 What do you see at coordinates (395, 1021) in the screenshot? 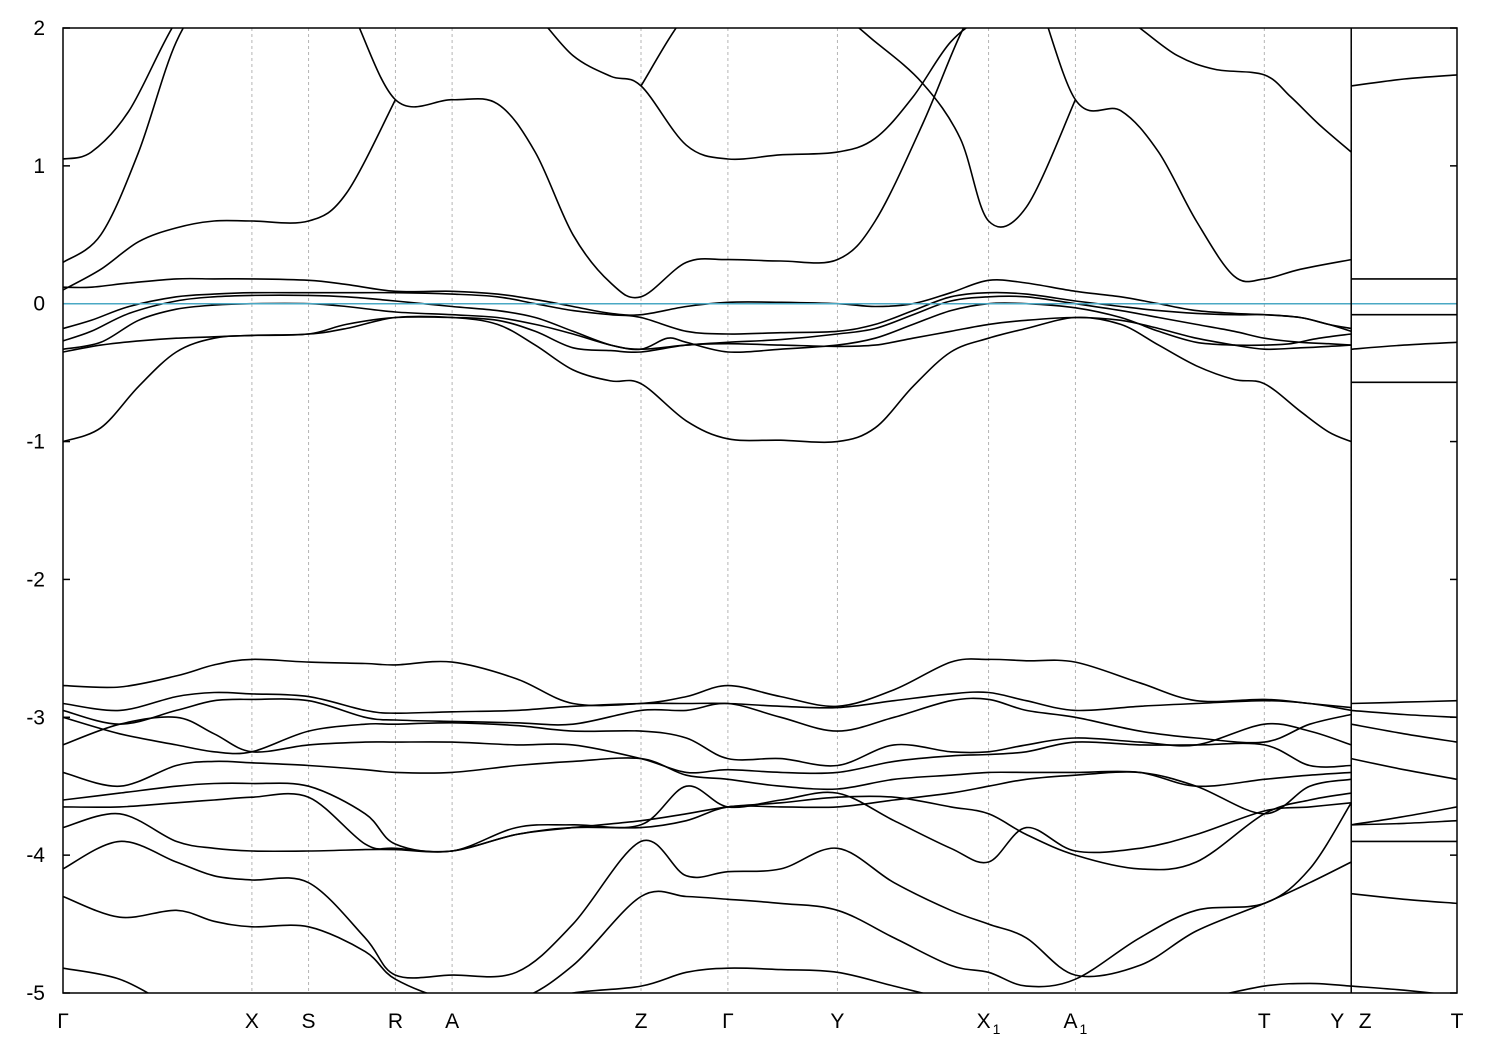
I see `x-tick-label: R` at bounding box center [395, 1021].